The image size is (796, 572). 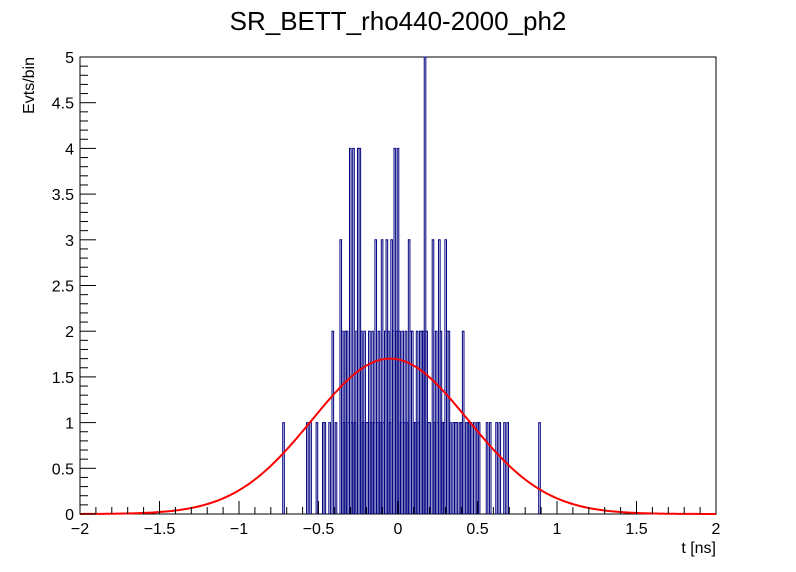 What do you see at coordinates (477, 529) in the screenshot?
I see `x-tick-label: 0.5` at bounding box center [477, 529].